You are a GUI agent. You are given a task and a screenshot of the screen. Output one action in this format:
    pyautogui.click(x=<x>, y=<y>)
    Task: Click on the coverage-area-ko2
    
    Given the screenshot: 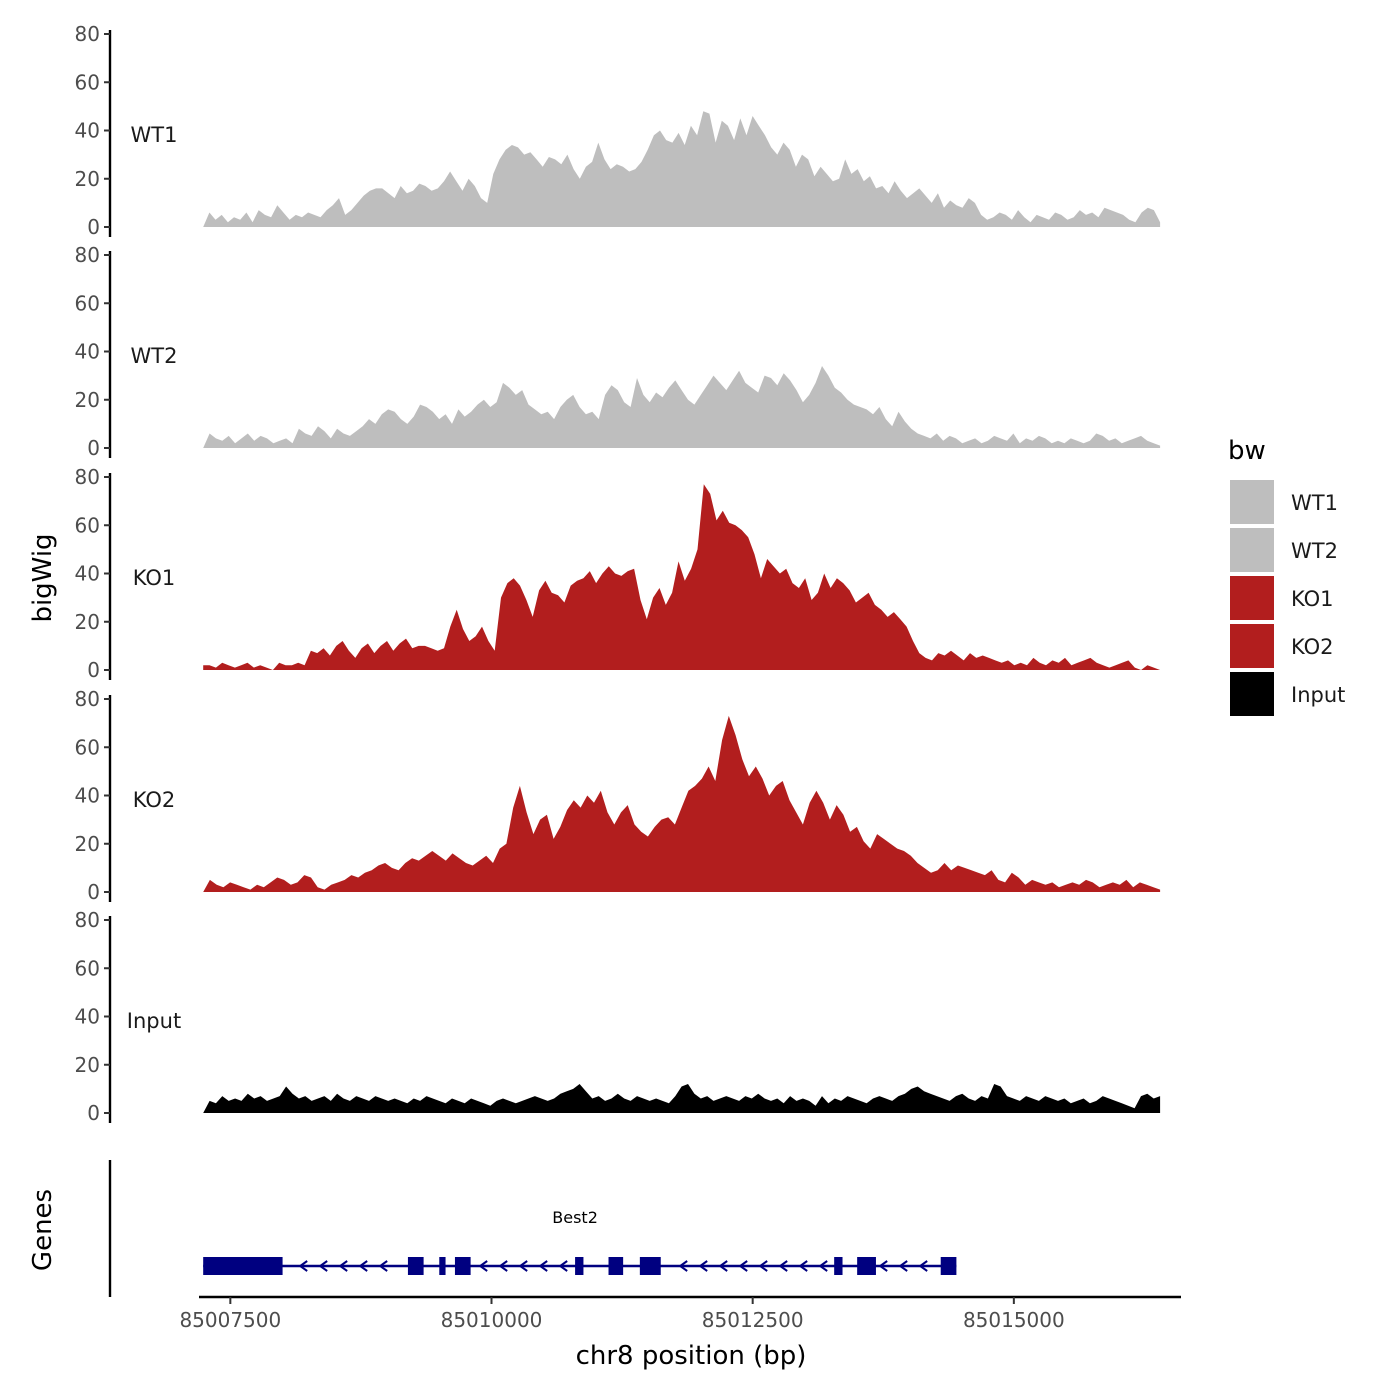 What is the action you would take?
    pyautogui.click(x=682, y=803)
    